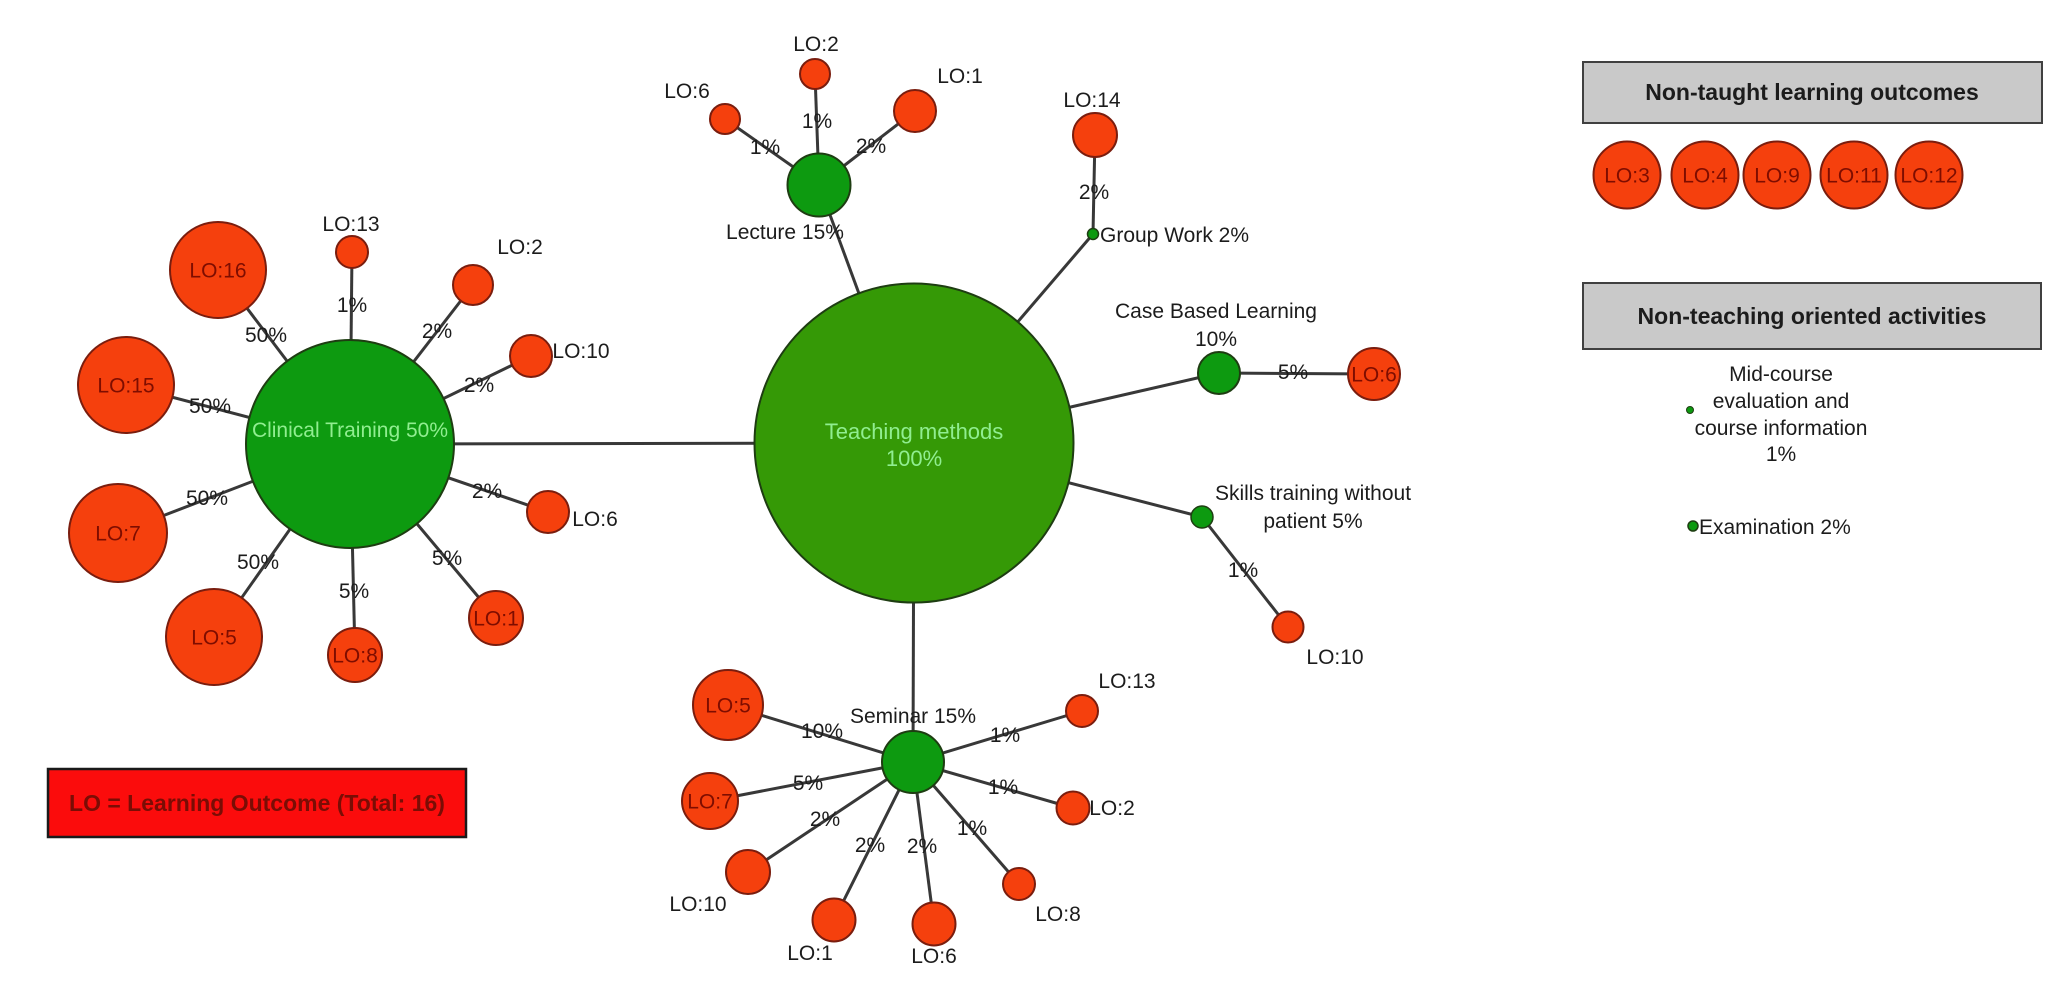 The image size is (2059, 1001). Describe the element at coordinates (1777, 176) in the screenshot. I see `svg-text: LO:9` at that location.